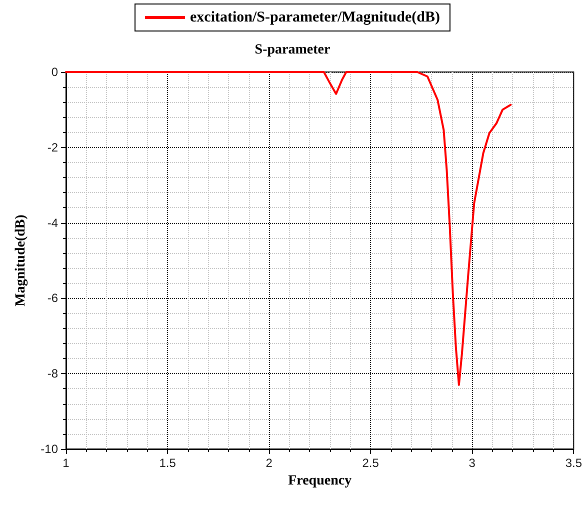 The image size is (585, 508). Describe the element at coordinates (269, 463) in the screenshot. I see `x-tick-label: 2` at that location.